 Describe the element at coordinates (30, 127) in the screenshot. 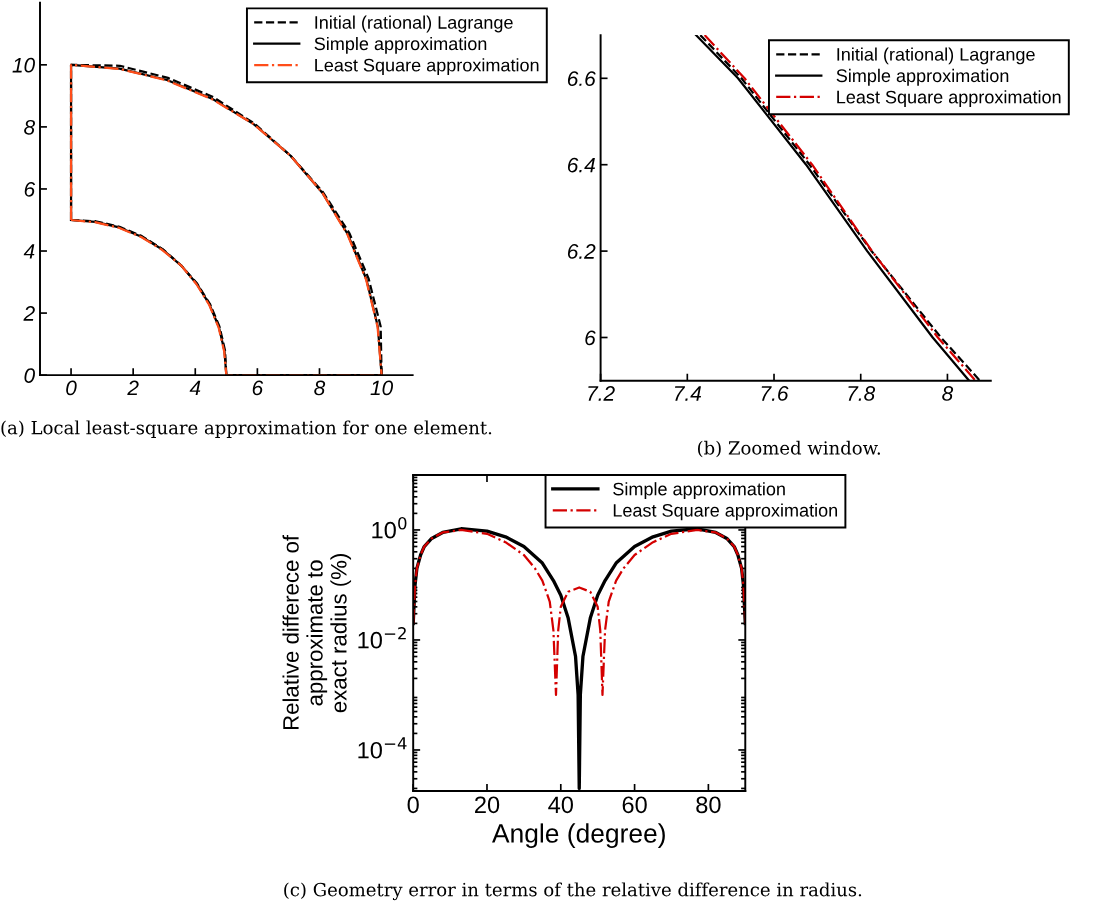

I see `y-tick-label: 8` at that location.